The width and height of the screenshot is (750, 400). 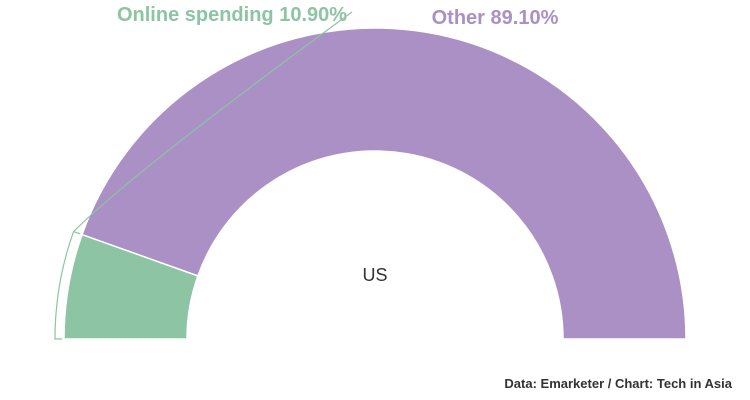 I want to click on other-slice-label: Other 89.10%, so click(x=495, y=18).